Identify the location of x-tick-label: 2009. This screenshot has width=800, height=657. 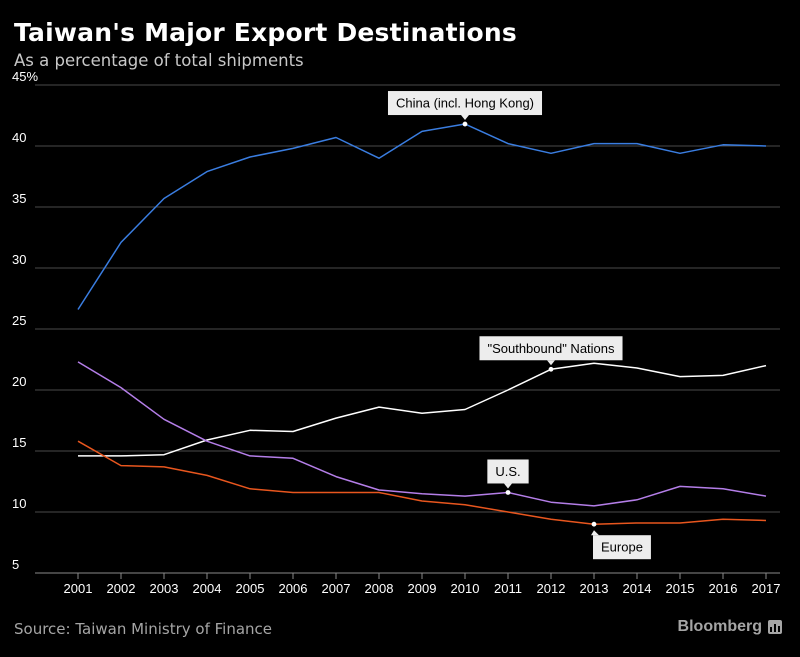
(422, 588).